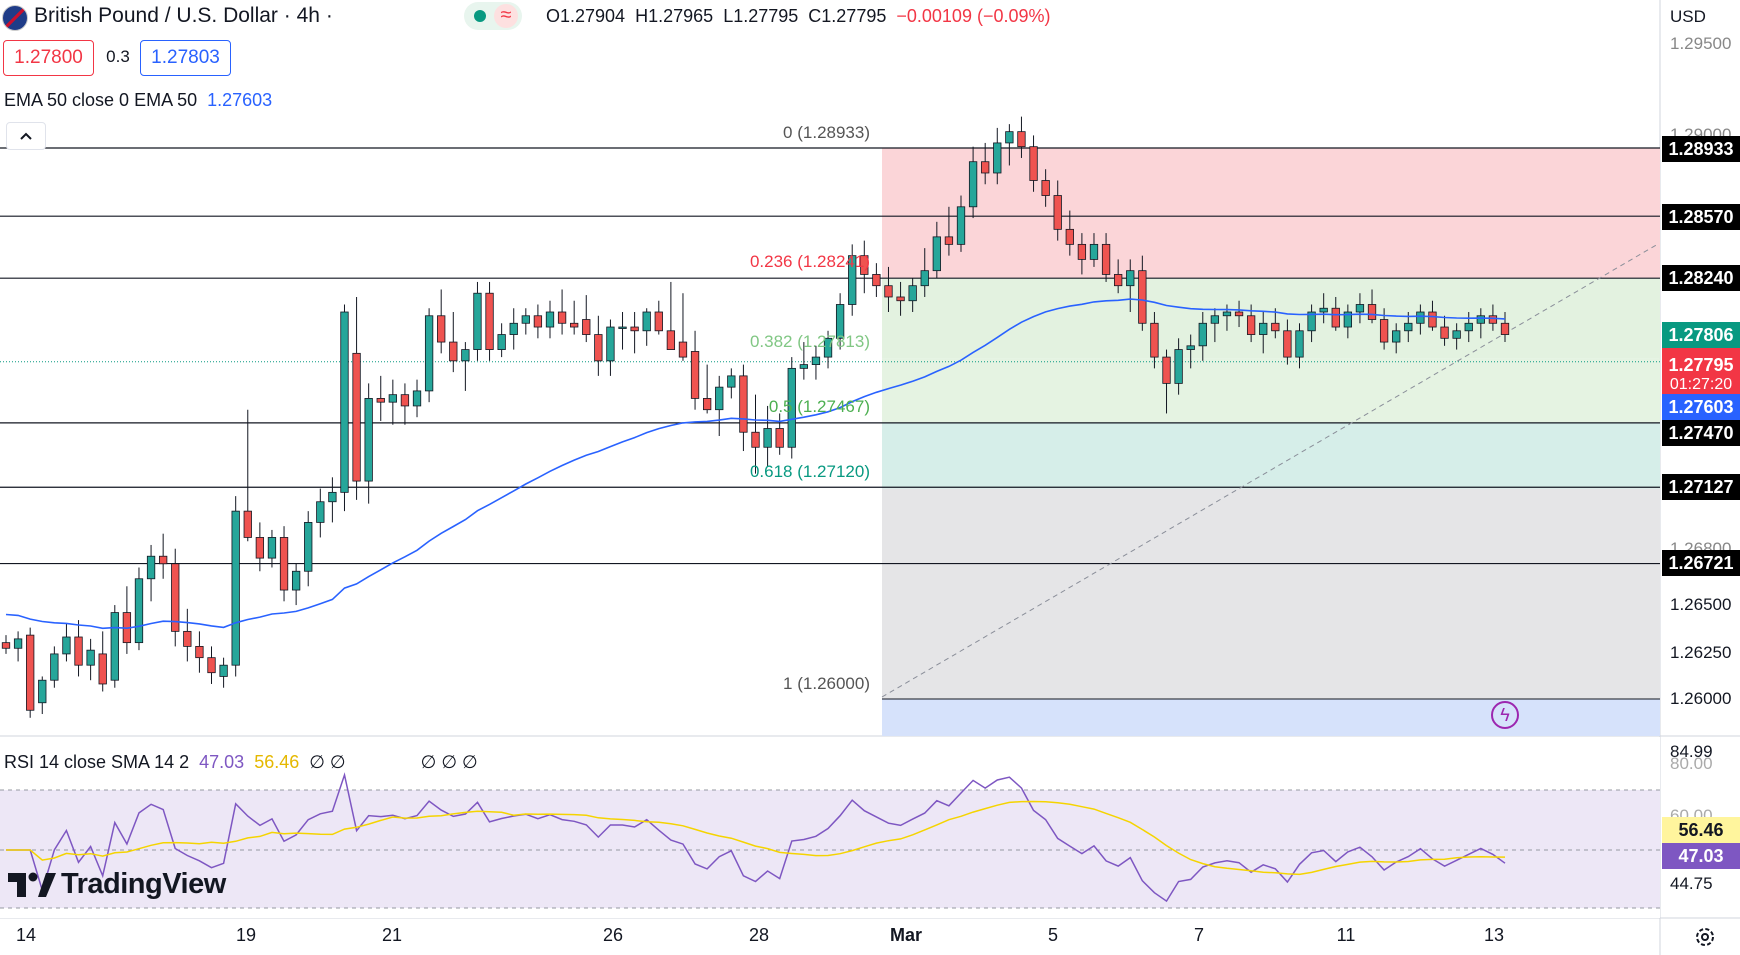  What do you see at coordinates (118, 56) in the screenshot?
I see `spread-text: 0.3` at bounding box center [118, 56].